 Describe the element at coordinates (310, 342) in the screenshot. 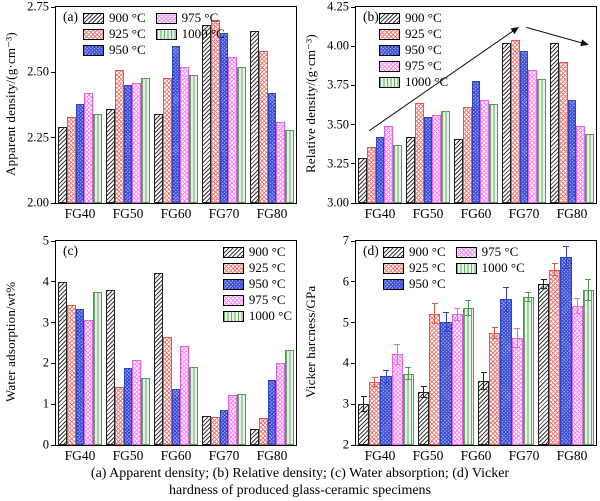

I see `y-axis-title-d: Vicker harcness/GPa` at that location.